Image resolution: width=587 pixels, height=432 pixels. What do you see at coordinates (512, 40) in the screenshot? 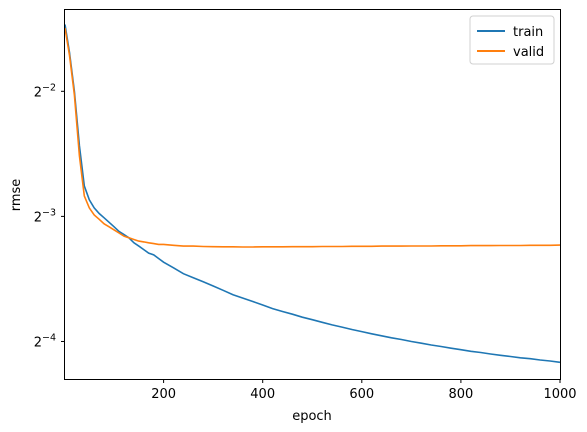
I see `legend: train valid` at bounding box center [512, 40].